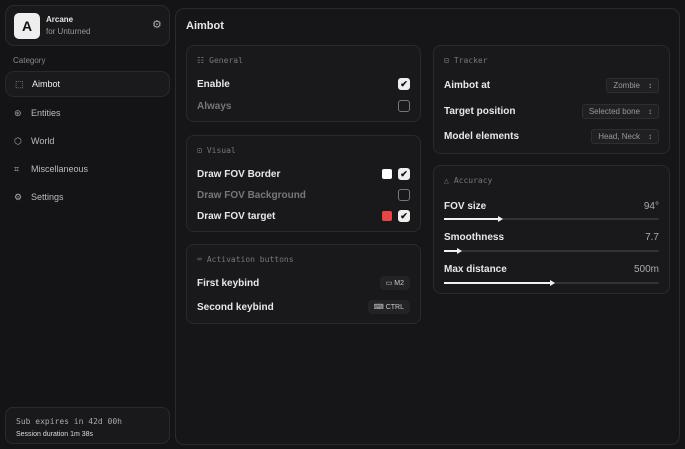 The height and width of the screenshot is (449, 685). I want to click on brand-card: A Arcane for Unturned ⚙, so click(87, 25).